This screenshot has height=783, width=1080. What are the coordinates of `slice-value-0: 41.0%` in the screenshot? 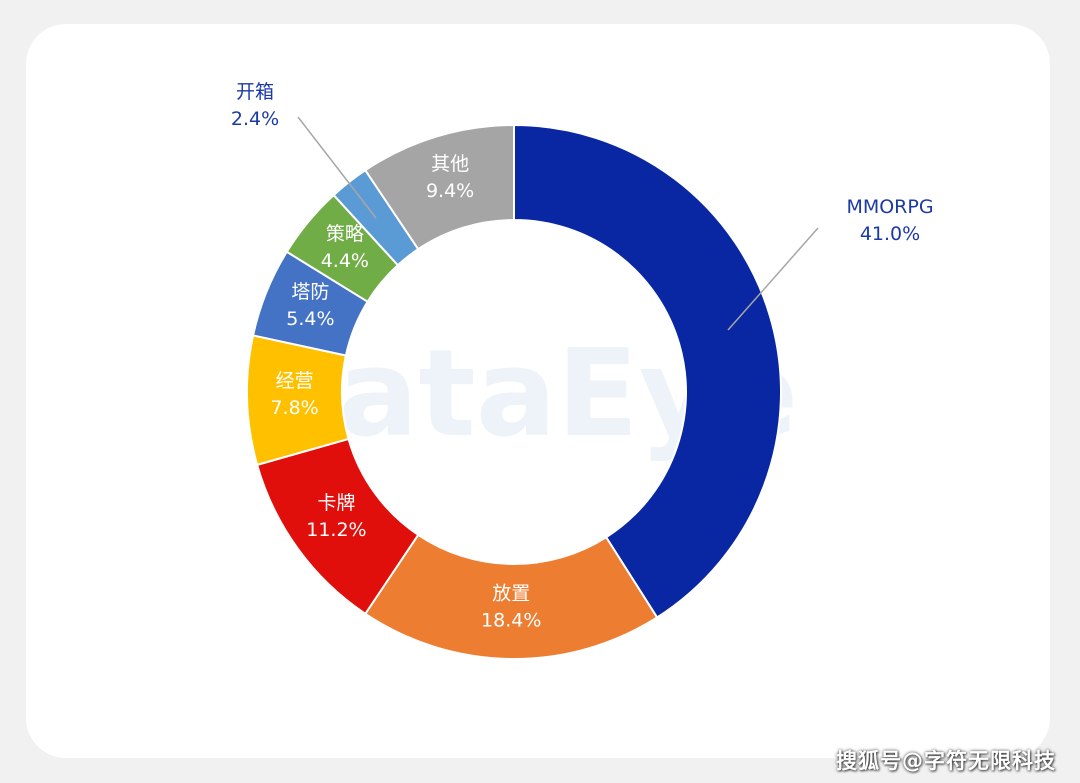 It's located at (890, 234).